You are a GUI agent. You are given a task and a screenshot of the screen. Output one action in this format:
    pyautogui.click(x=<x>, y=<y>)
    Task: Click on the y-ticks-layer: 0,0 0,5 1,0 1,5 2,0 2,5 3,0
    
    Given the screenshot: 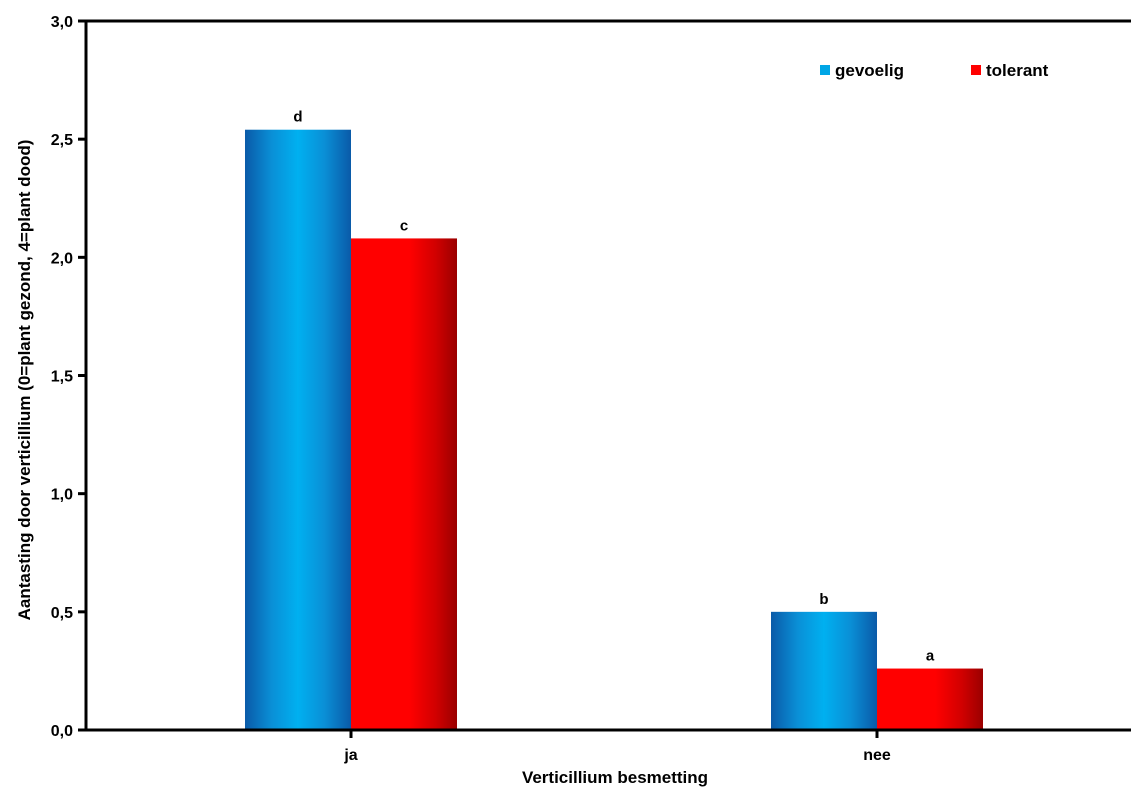 What is the action you would take?
    pyautogui.click(x=68, y=377)
    